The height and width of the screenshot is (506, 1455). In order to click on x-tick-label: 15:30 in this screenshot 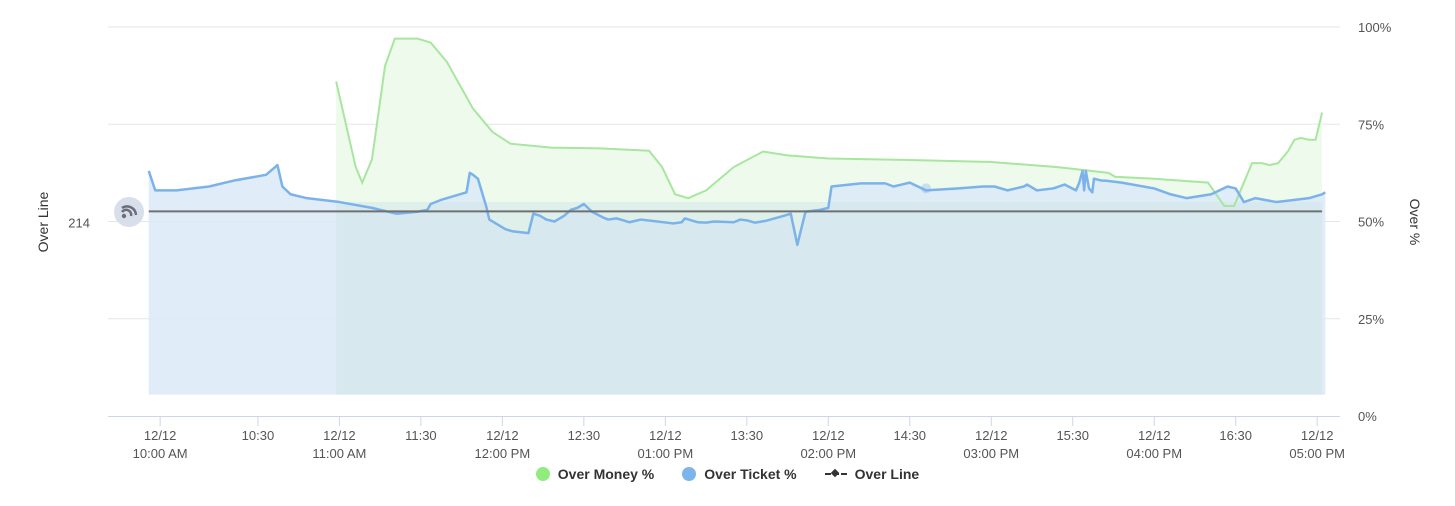, I will do `click(1072, 435)`.